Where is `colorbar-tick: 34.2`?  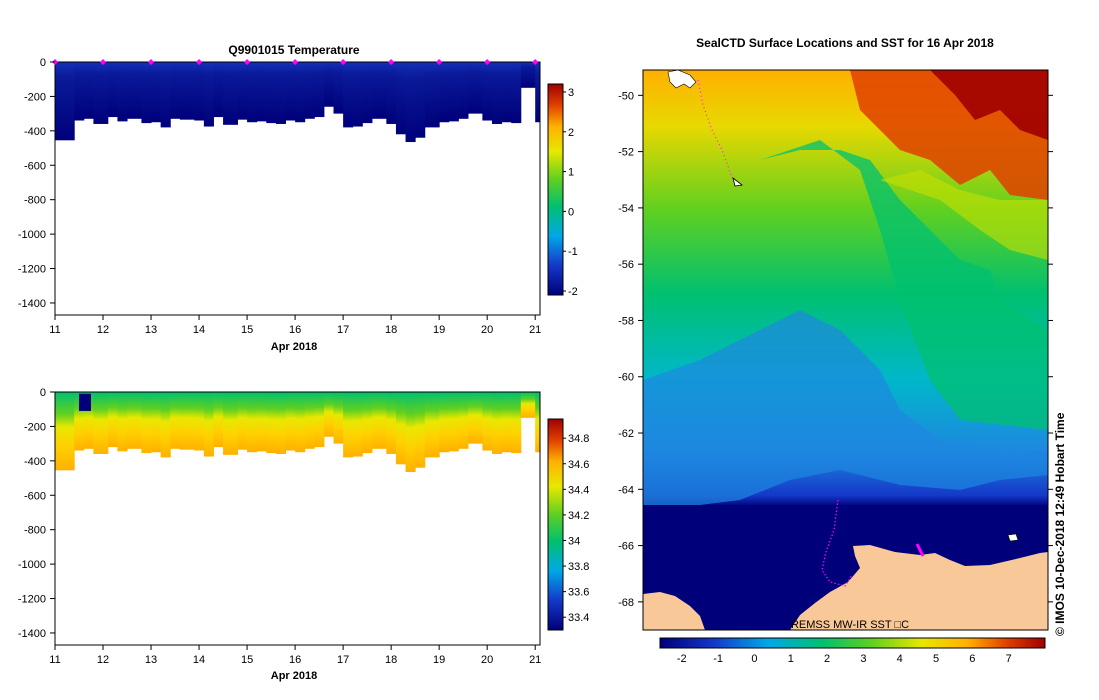 colorbar-tick: 34.2 is located at coordinates (578, 516).